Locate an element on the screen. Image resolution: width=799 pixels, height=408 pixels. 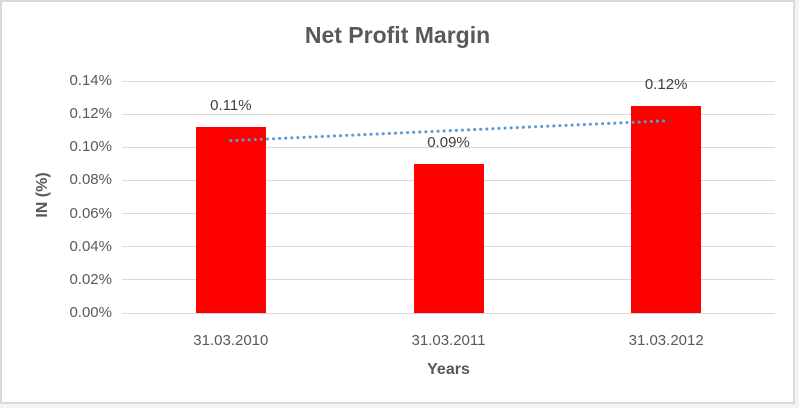
y-axis-tick-label: 0.12% is located at coordinates (90, 114).